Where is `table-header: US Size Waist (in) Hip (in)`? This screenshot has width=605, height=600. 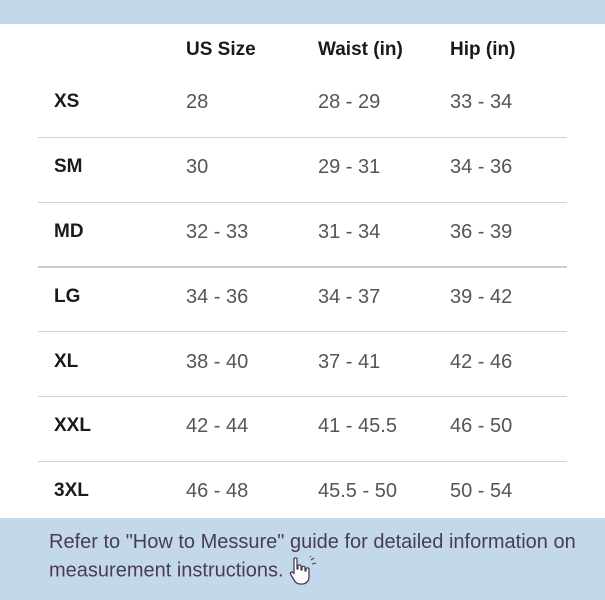
table-header: US Size Waist (in) Hip (in) is located at coordinates (302, 50).